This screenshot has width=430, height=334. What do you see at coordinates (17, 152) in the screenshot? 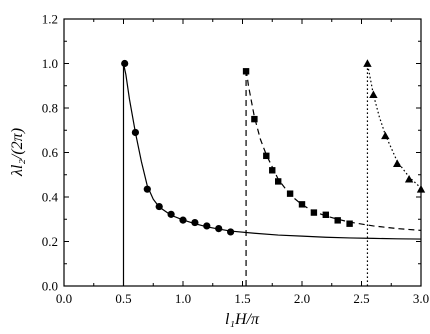
I see `y-axis-label: λl₂/(2π)` at bounding box center [17, 152].